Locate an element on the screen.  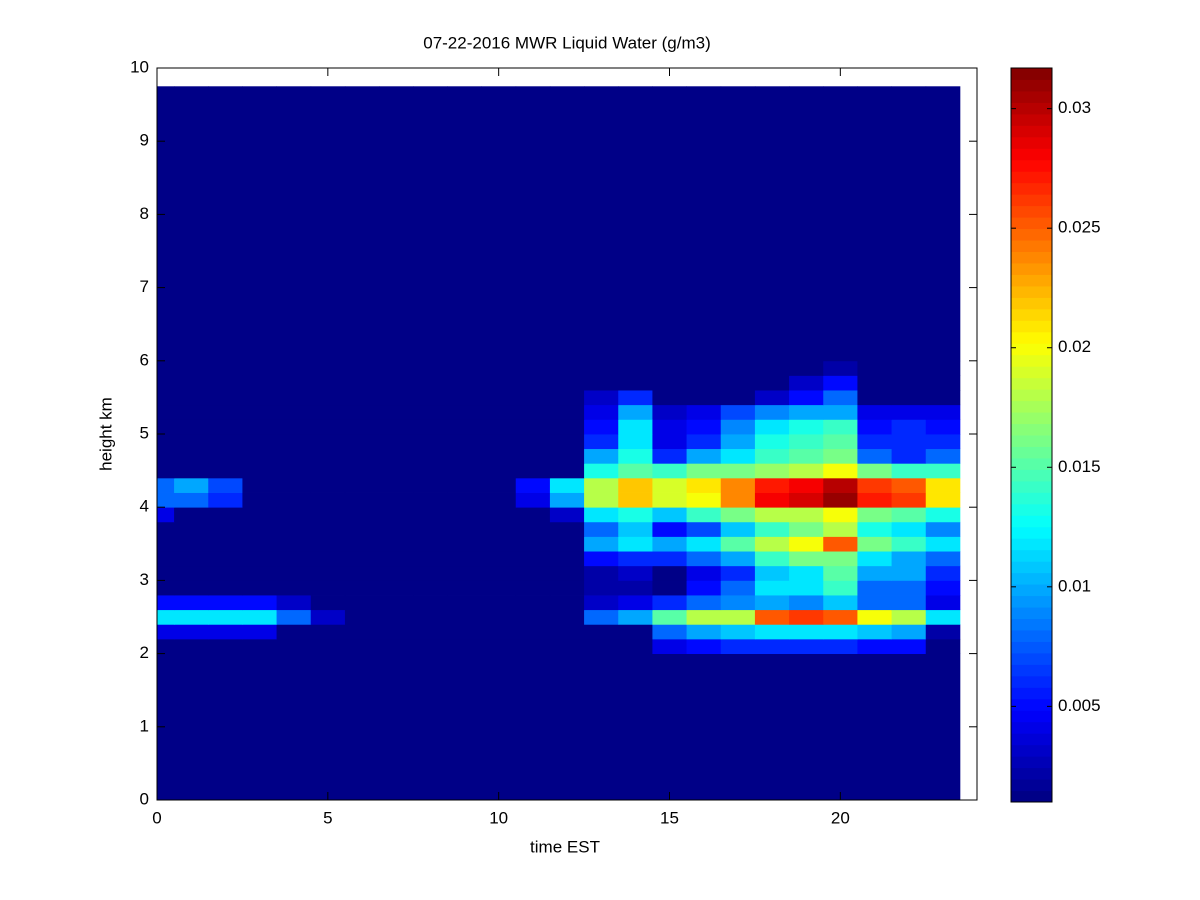
y-tick-label: 0 is located at coordinates (144, 798).